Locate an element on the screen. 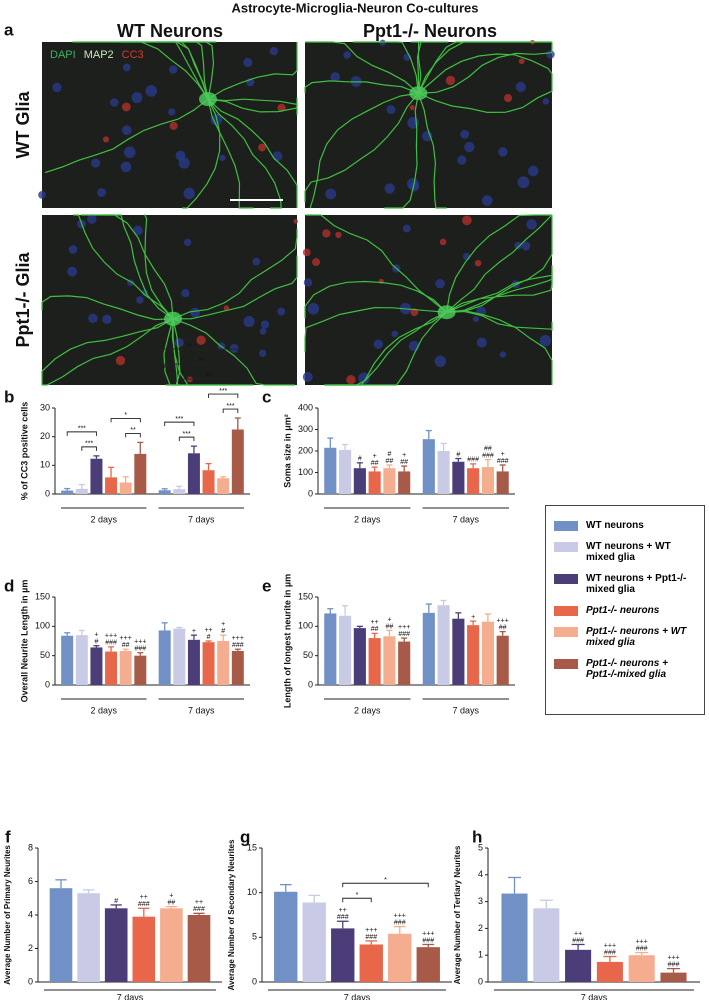 The image size is (709, 1005). legend-label: WT neurons + Ppt1-/-mixed glia is located at coordinates (636, 584).